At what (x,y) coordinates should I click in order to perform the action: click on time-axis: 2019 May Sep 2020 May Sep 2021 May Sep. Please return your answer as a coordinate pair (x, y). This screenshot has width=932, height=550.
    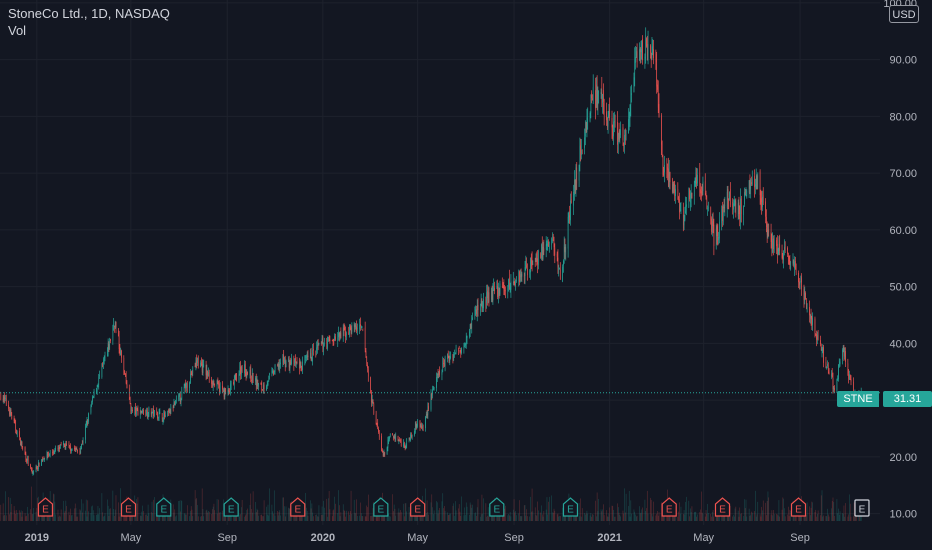
    Looking at the image, I should click on (417, 538).